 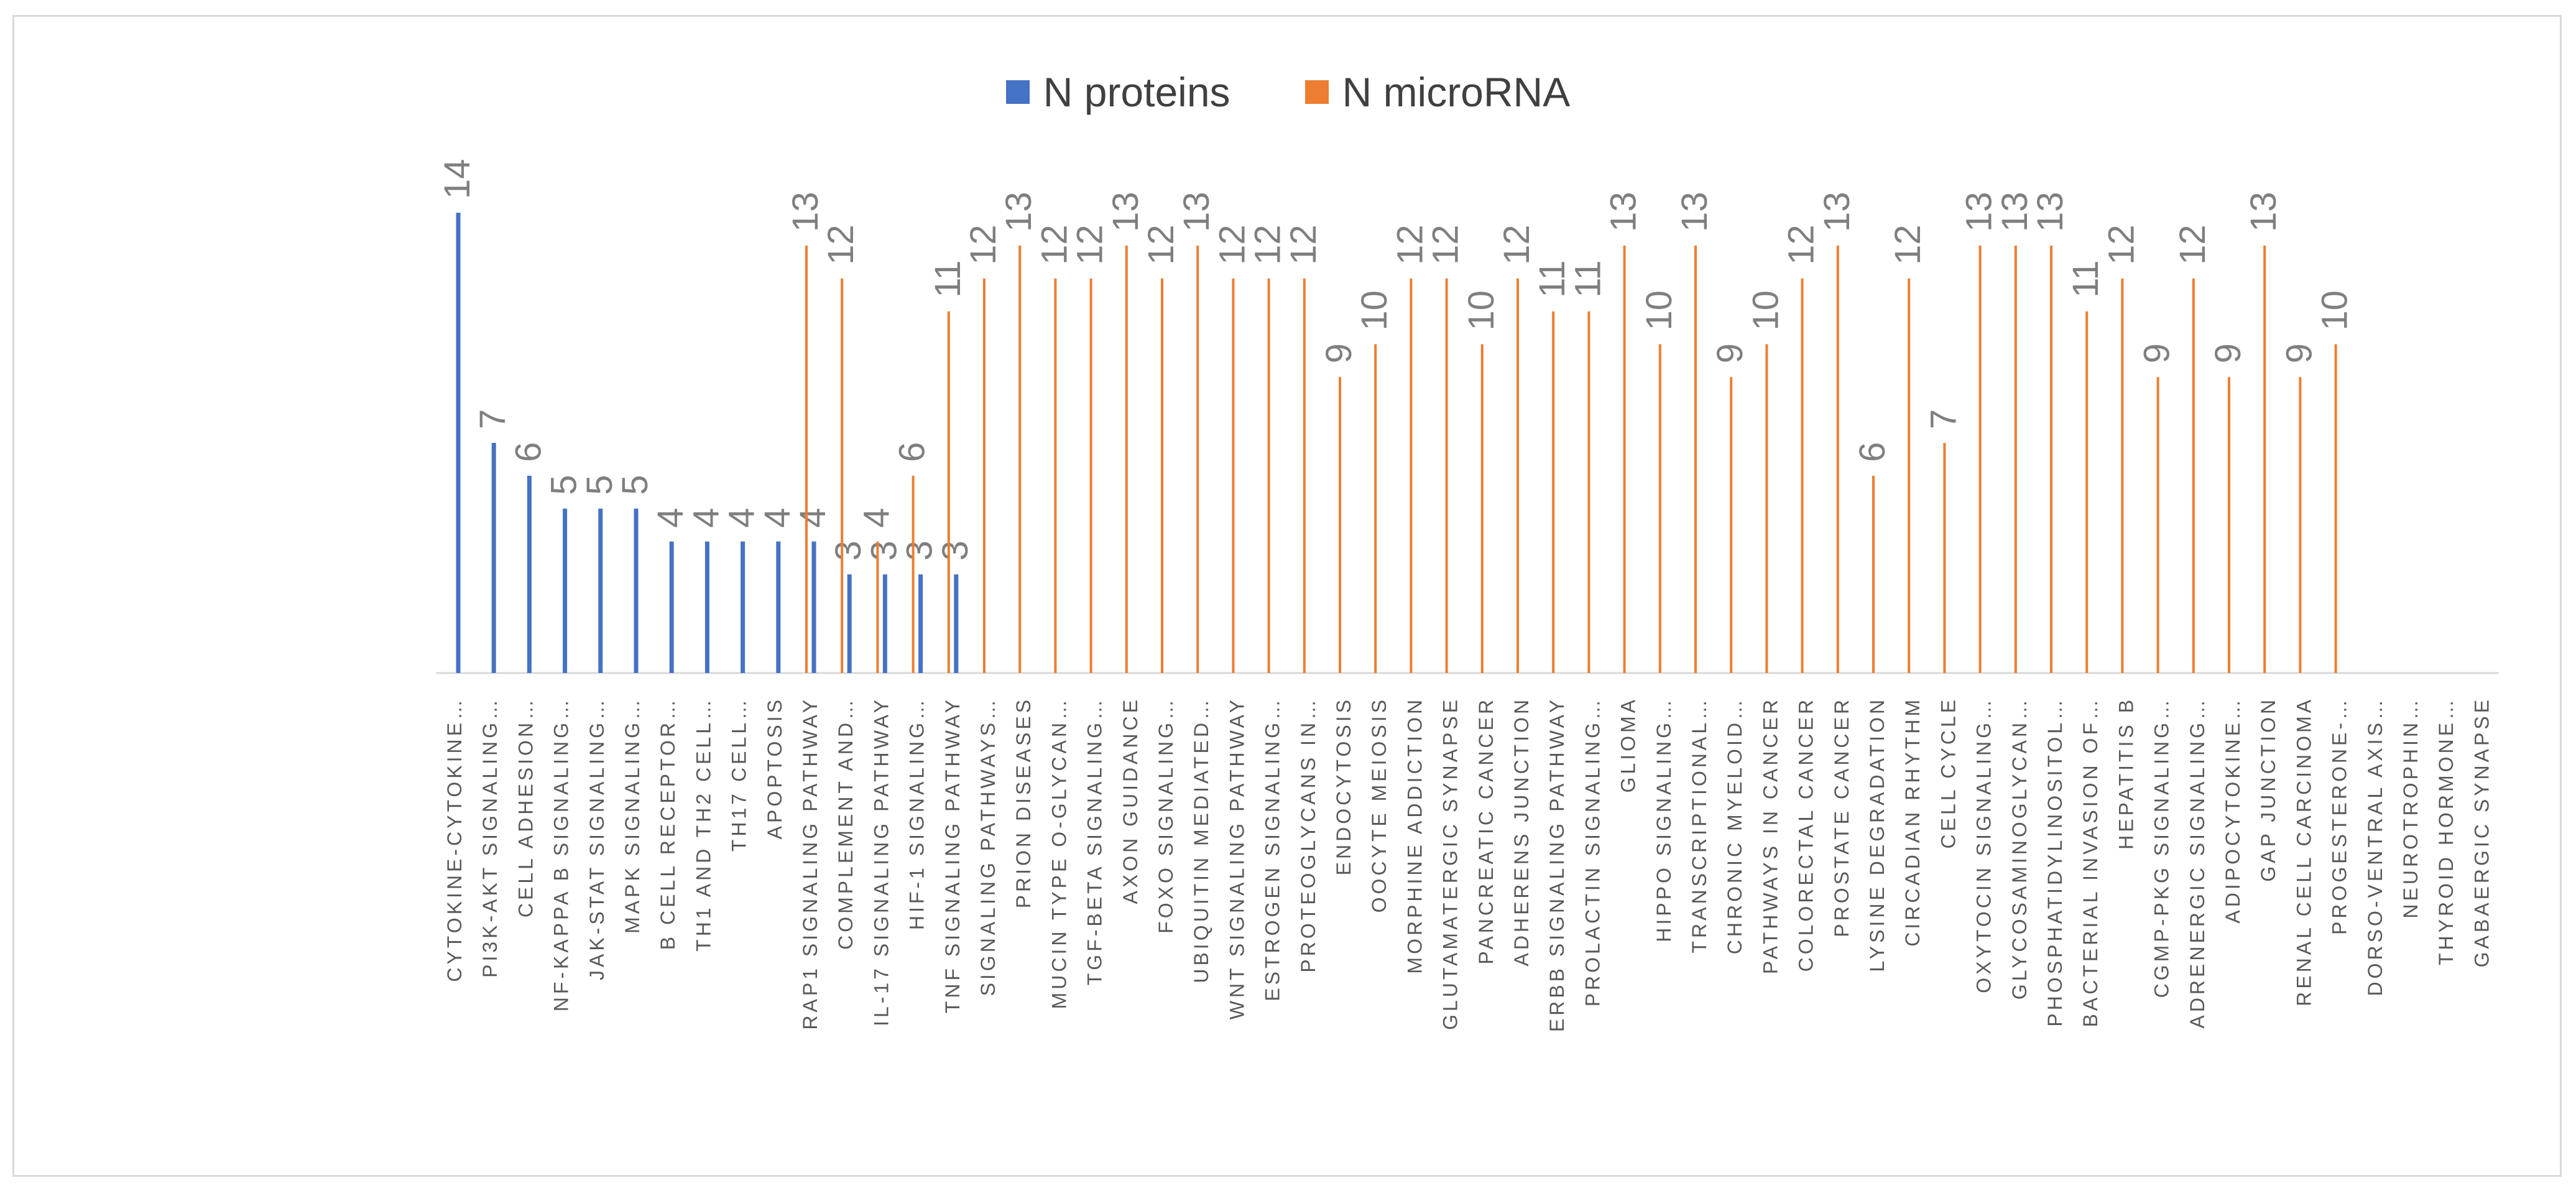 What do you see at coordinates (2228, 353) in the screenshot?
I see `value-label-microrna-50: 9` at bounding box center [2228, 353].